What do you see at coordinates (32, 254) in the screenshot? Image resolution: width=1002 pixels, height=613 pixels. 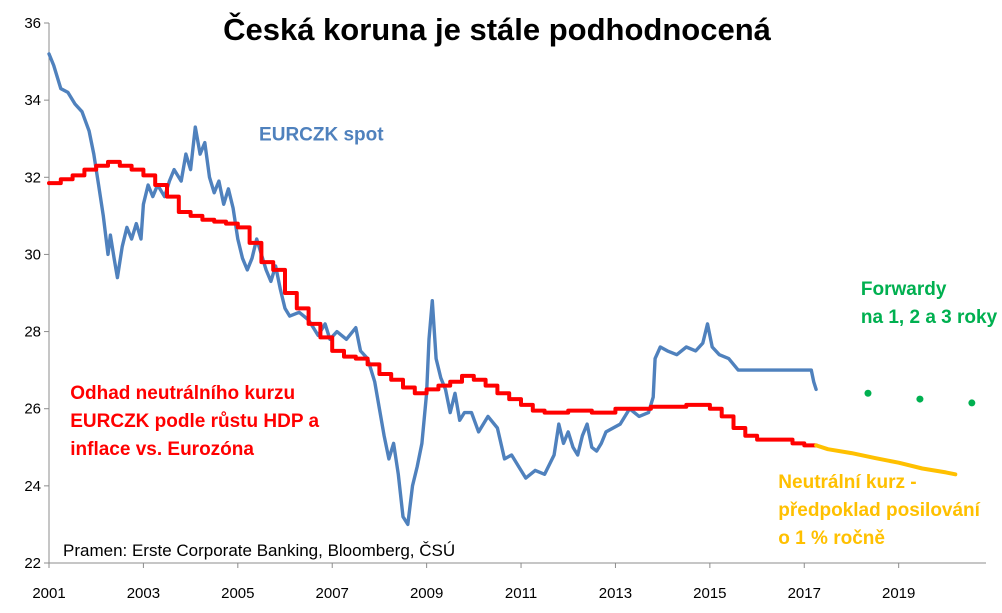 I see `y-tick-label: 30` at bounding box center [32, 254].